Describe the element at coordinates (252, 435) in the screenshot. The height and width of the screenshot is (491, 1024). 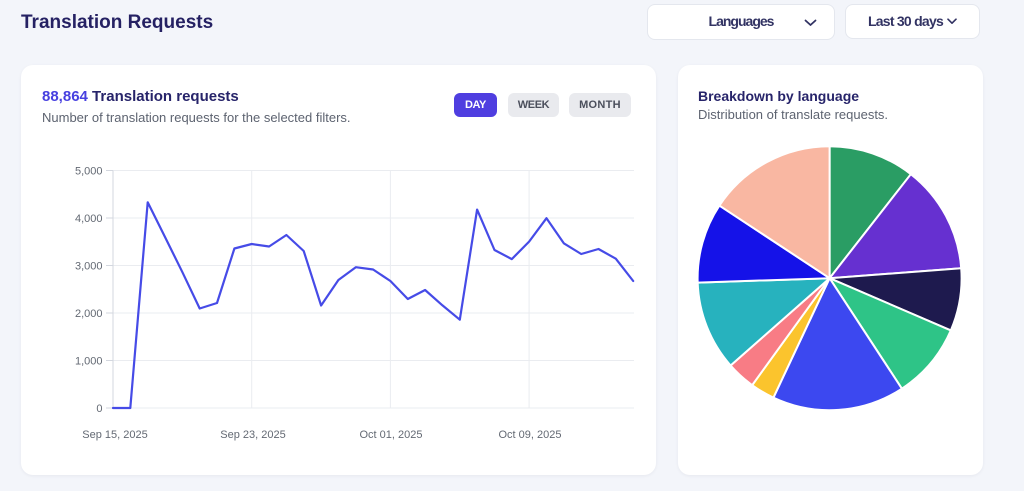
I see `svg-text: Sep 23, 2025` at that location.